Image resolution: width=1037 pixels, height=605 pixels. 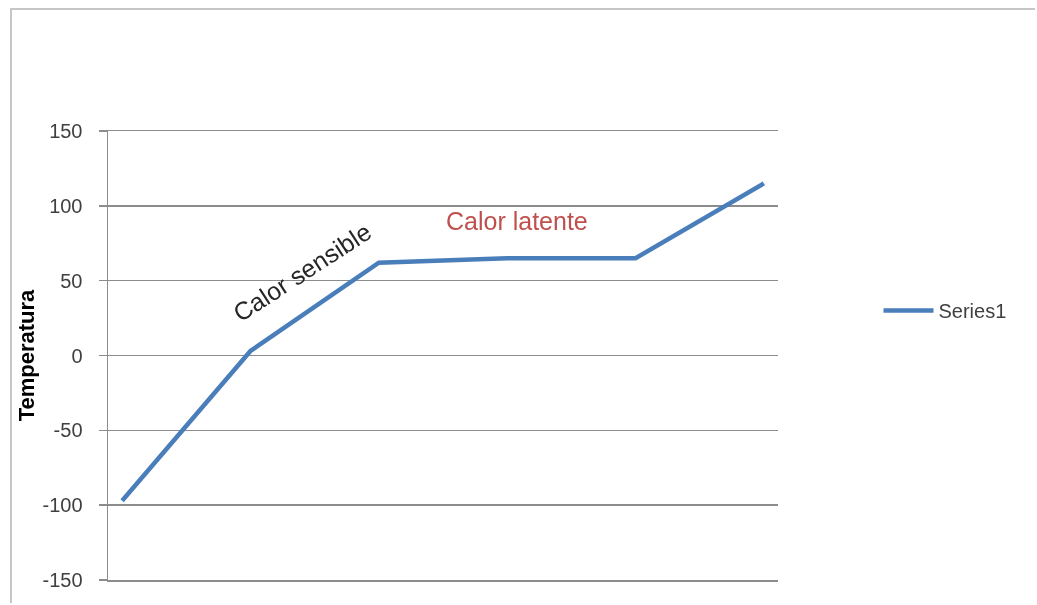 I want to click on y-tick-label: 100, so click(x=66, y=205).